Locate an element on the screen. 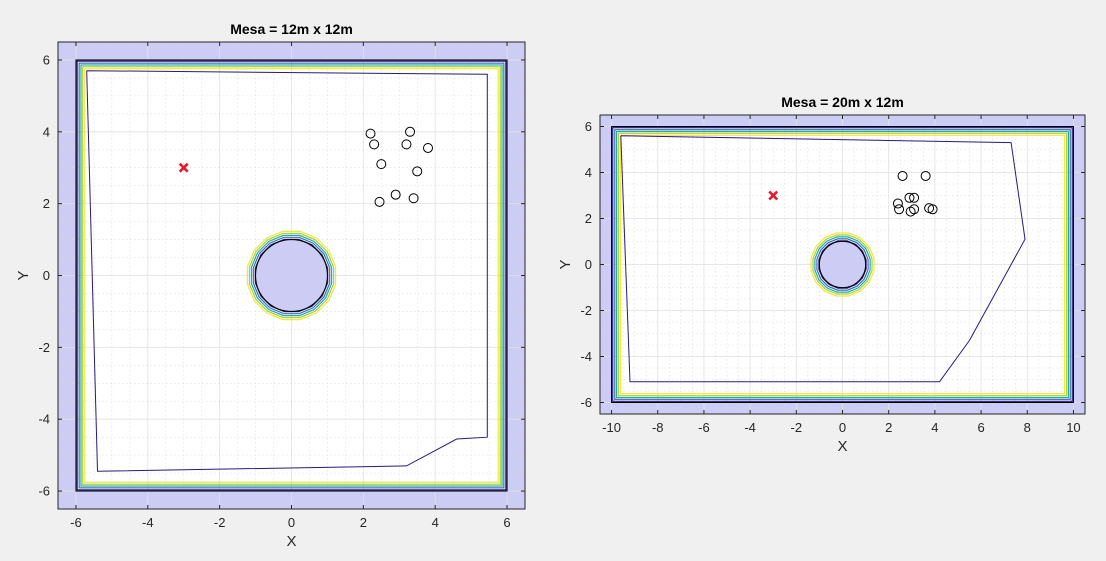 Image resolution: width=1106 pixels, height=561 pixels. x-tick-label: 8 is located at coordinates (1027, 427).